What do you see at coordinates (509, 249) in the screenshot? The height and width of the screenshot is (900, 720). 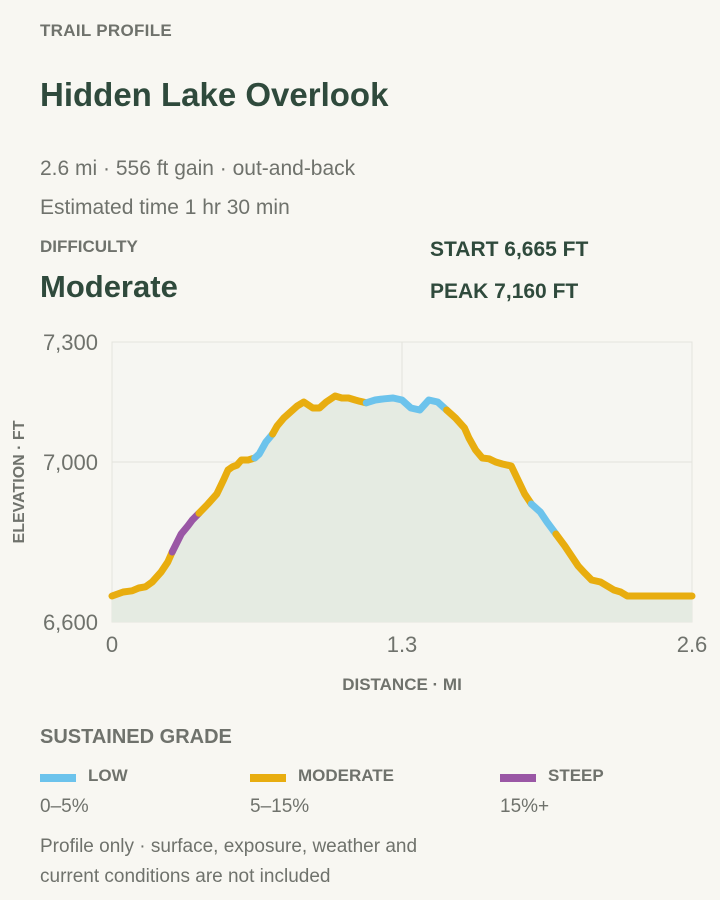 I see `start-elevation: START 6,665 FT` at bounding box center [509, 249].